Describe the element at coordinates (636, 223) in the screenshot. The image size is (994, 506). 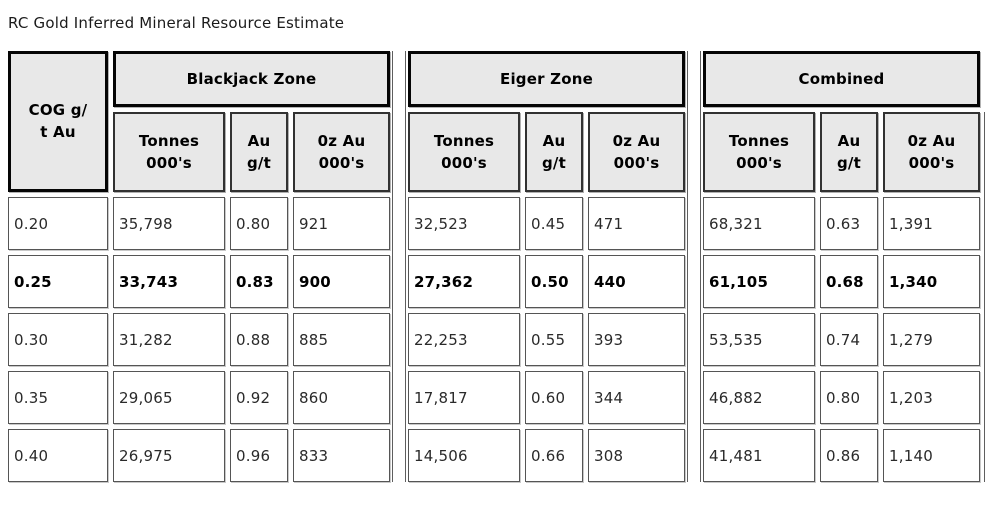
I see `cell-eiger-ounces: 471` at that location.